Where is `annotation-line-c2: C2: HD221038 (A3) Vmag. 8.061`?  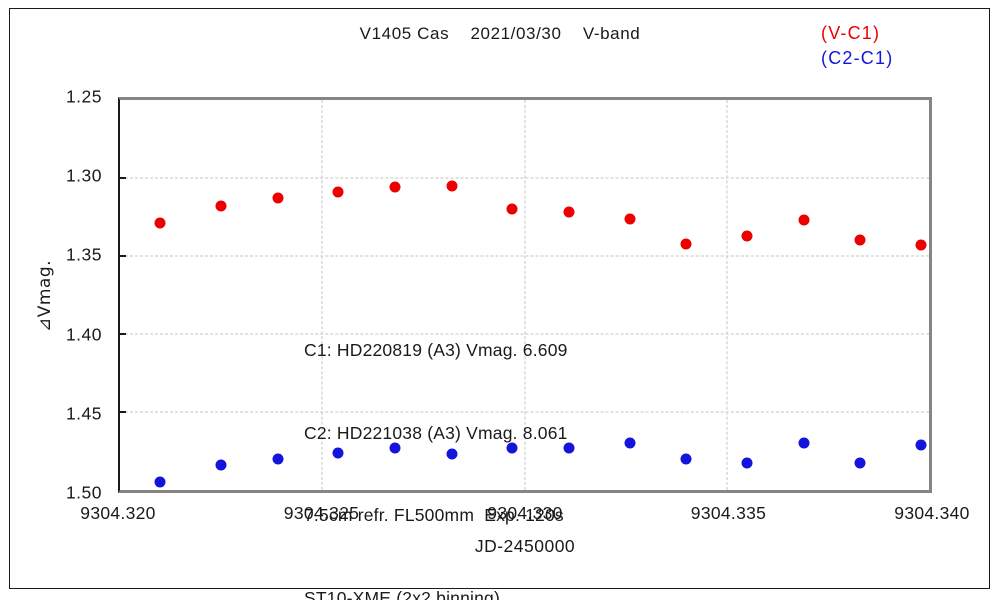
annotation-line-c2: C2: HD221038 (A3) Vmag. 8.061 is located at coordinates (436, 432).